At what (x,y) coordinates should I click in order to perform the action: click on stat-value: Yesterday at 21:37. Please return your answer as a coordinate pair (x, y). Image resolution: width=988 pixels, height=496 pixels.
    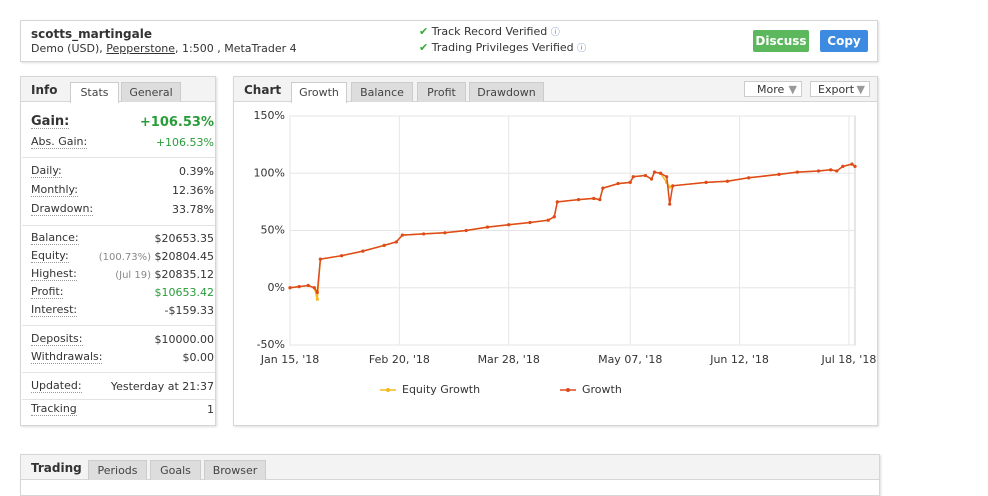
    Looking at the image, I should click on (162, 387).